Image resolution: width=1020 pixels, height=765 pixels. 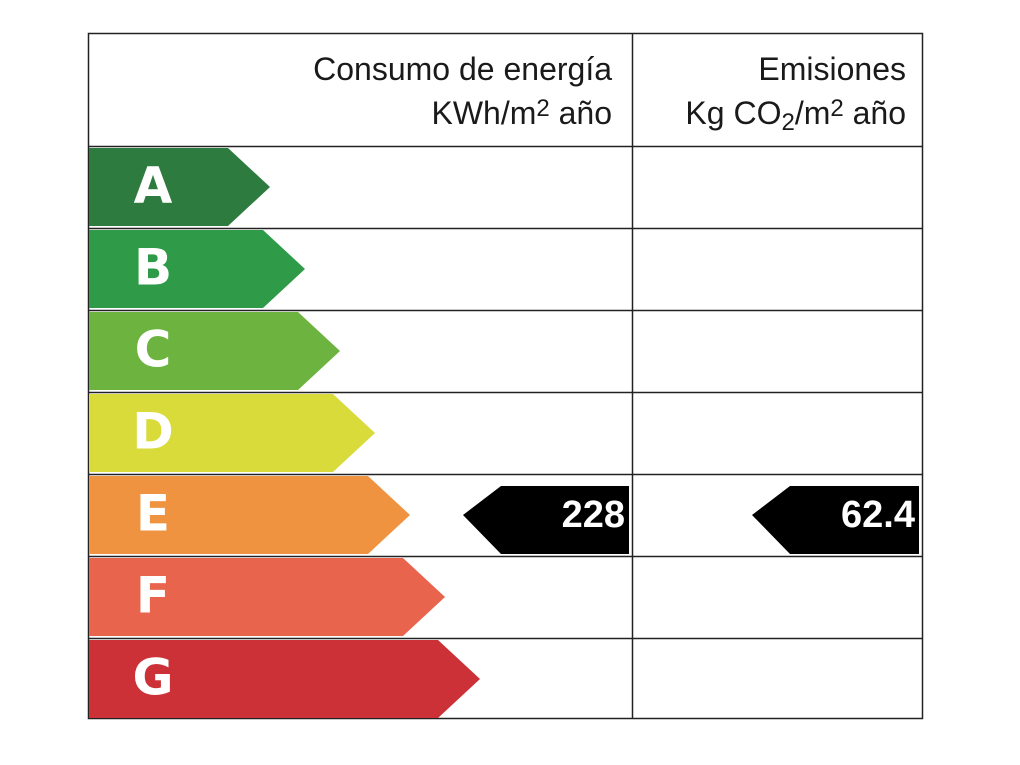 What do you see at coordinates (153, 514) in the screenshot?
I see `rating-letter: E` at bounding box center [153, 514].